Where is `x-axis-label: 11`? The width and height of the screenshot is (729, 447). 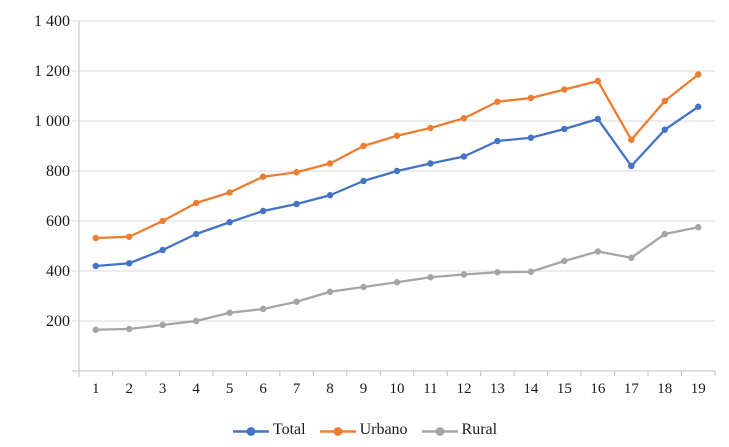
x-axis-label: 11 is located at coordinates (430, 389).